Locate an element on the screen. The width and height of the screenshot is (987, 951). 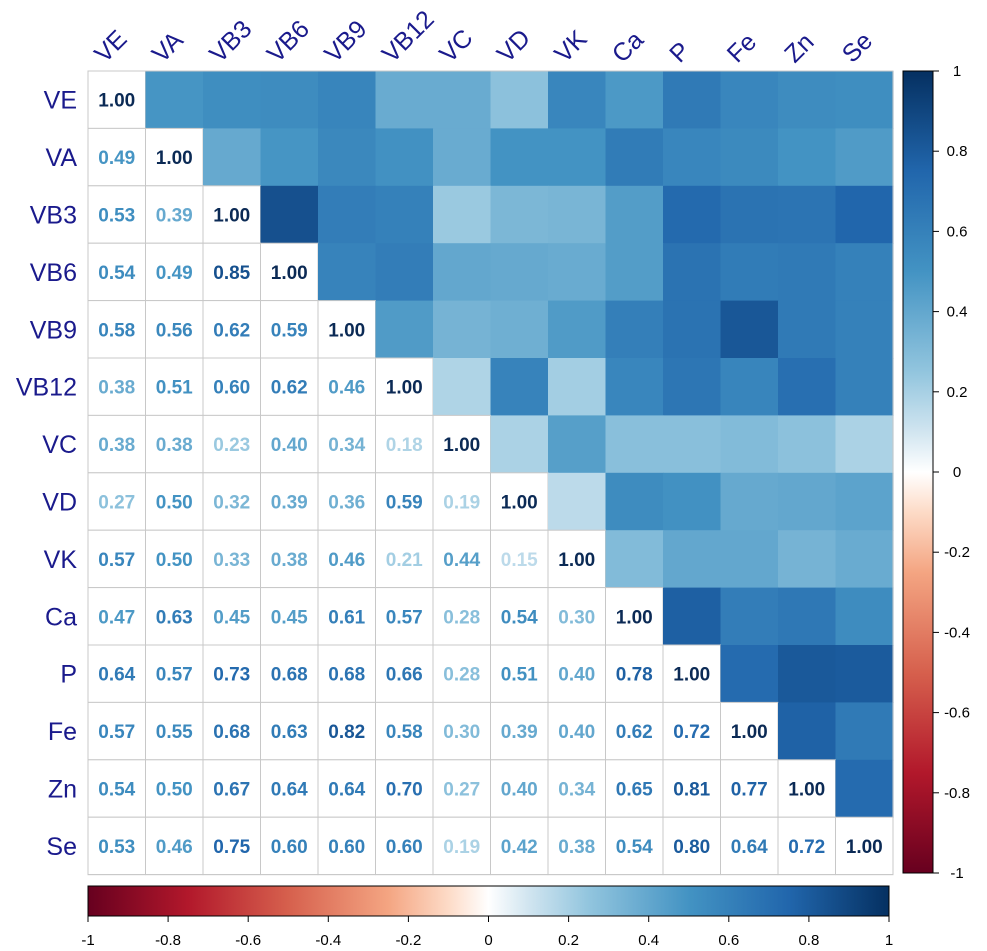
value-label-VK-VD: 0.15 is located at coordinates (519, 560).